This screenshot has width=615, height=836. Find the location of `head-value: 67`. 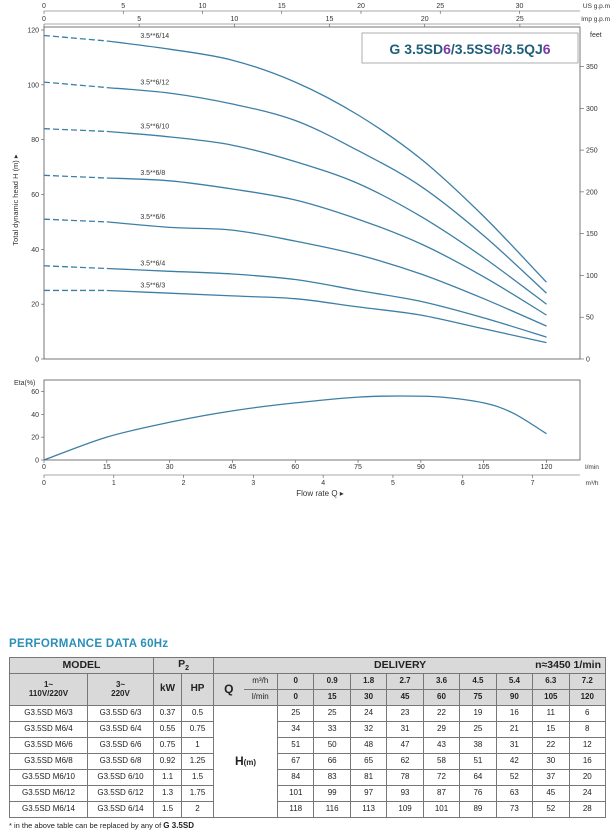

head-value: 67 is located at coordinates (296, 761).